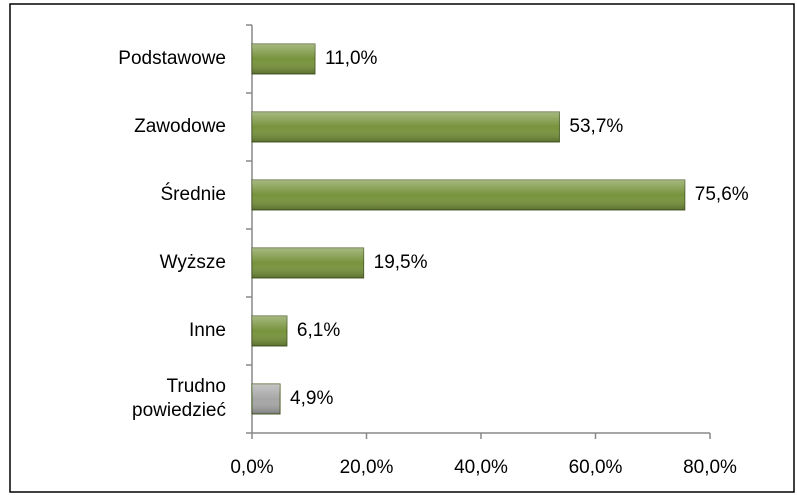  I want to click on y-tick-label: Trudno powiedzieć, so click(179, 398).